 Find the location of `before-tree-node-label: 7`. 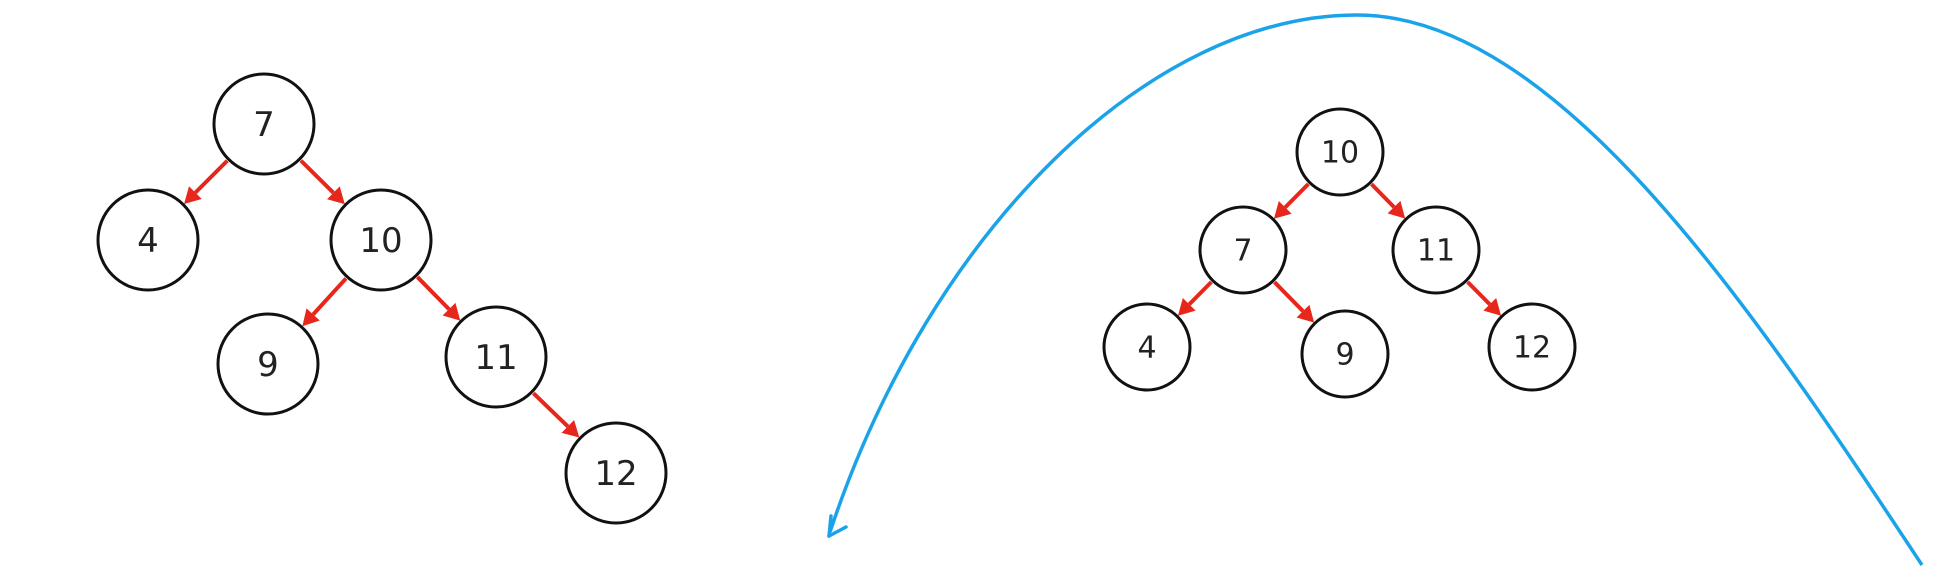

before-tree-node-label: 7 is located at coordinates (264, 125).